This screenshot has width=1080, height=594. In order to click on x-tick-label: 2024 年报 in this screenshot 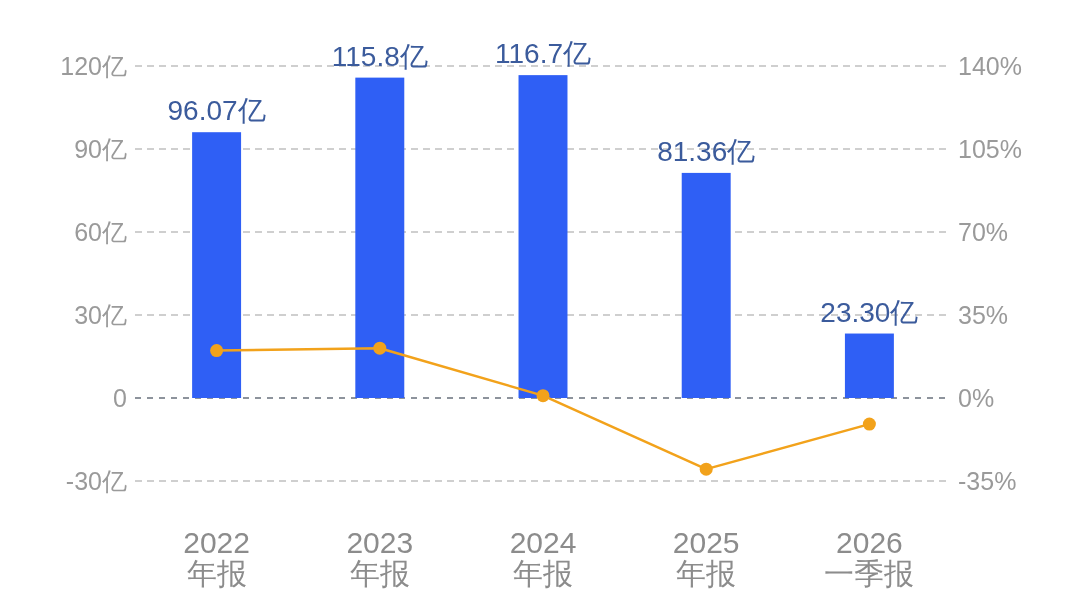, I will do `click(543, 558)`.